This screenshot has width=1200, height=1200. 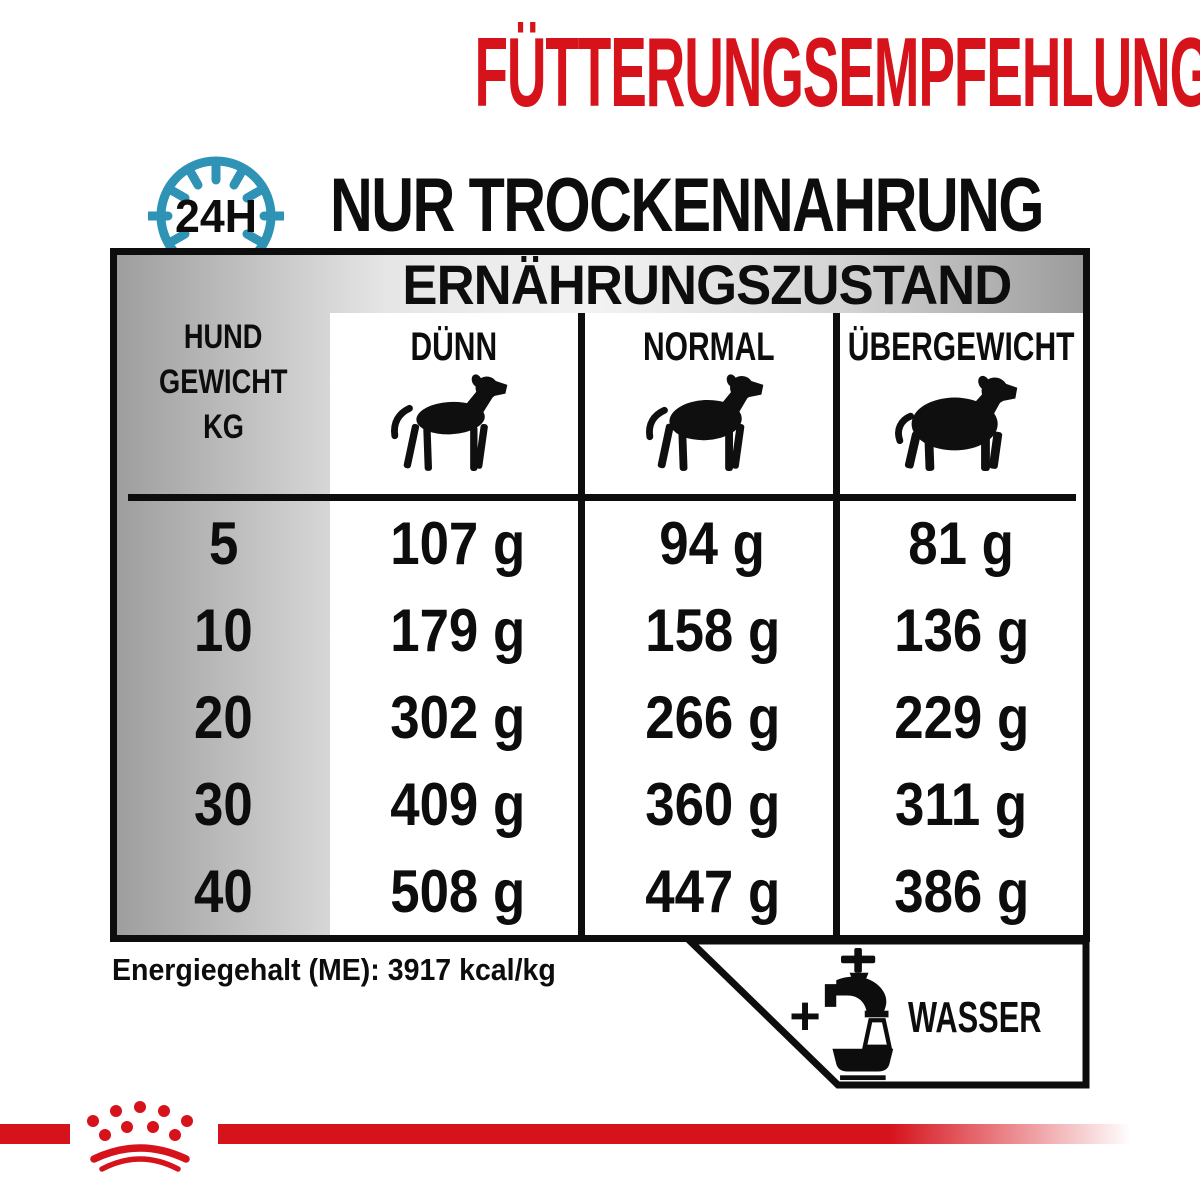 I want to click on overweight-dog-cell, so click(x=961, y=423).